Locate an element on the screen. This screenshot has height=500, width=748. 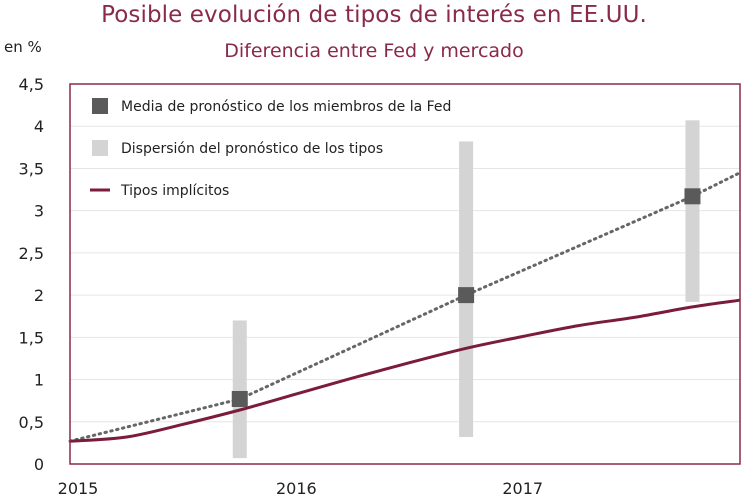
y-tick-label: 4,5 is located at coordinates (31, 84).